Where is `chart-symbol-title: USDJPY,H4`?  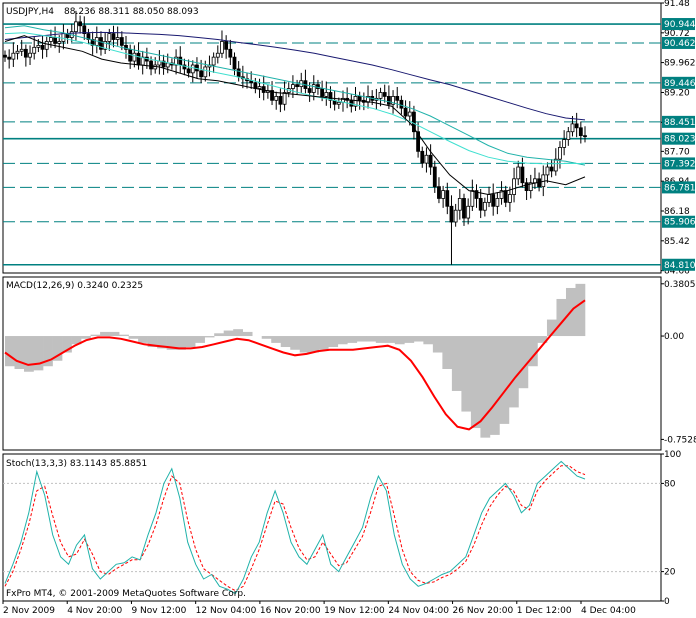 chart-symbol-title: USDJPY,H4 is located at coordinates (30, 12).